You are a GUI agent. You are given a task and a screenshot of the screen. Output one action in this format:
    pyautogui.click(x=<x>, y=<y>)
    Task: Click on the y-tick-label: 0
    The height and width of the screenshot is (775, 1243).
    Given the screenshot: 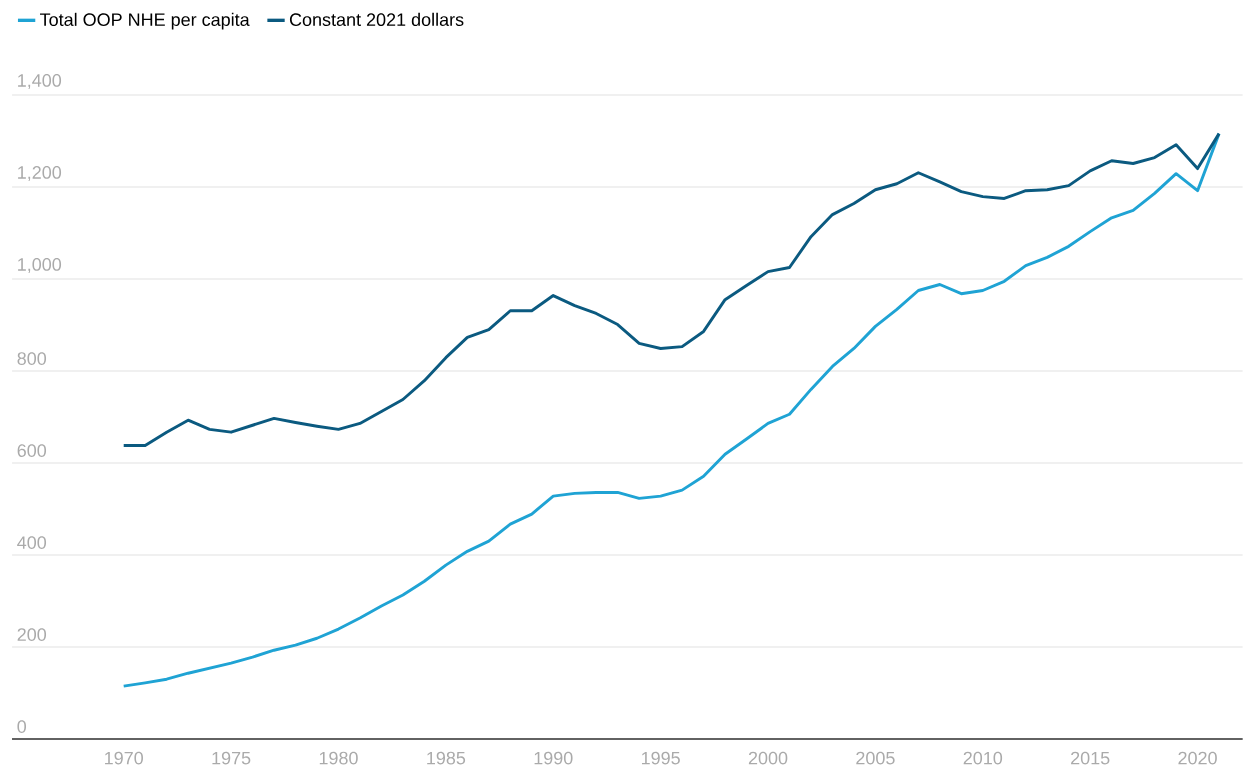 What is the action you would take?
    pyautogui.click(x=22, y=726)
    